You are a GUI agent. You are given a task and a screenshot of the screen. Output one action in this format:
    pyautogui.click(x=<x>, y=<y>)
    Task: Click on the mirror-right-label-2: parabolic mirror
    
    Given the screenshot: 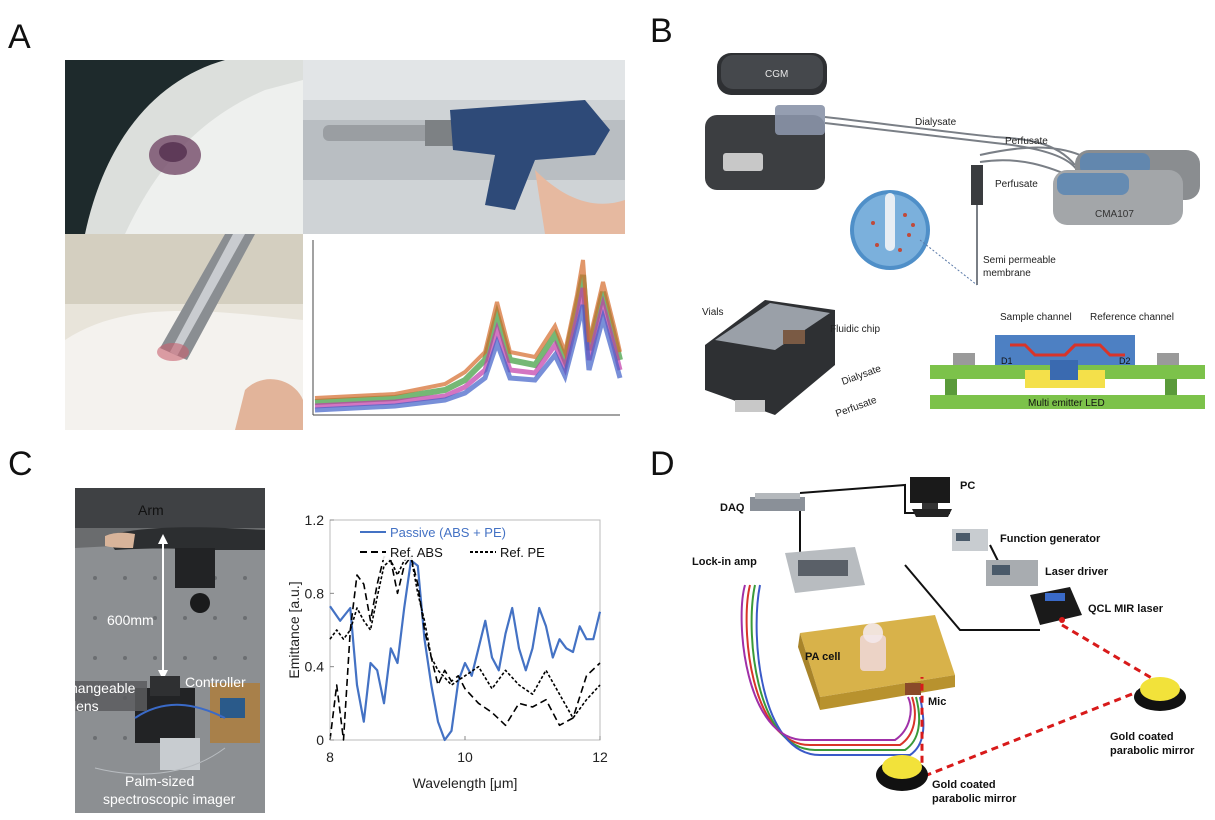 What is the action you would take?
    pyautogui.click(x=1152, y=751)
    